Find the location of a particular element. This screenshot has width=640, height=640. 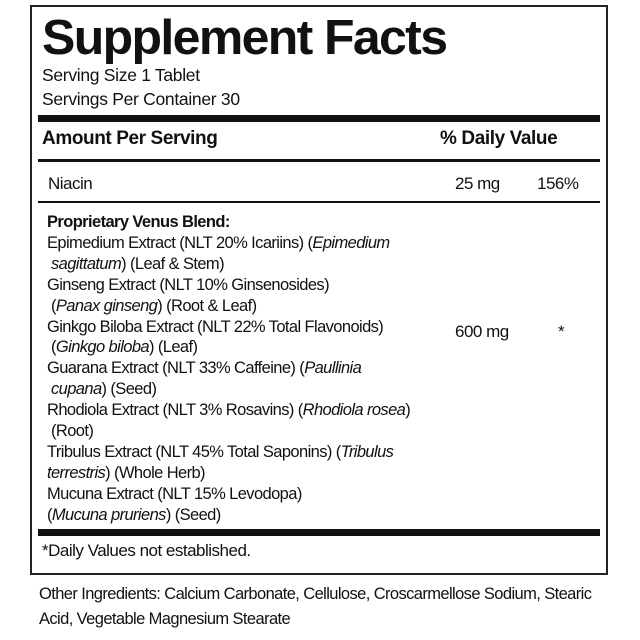

blend-ingredient-line: (Panax ginseng) (Root & Leaf) is located at coordinates (228, 306).